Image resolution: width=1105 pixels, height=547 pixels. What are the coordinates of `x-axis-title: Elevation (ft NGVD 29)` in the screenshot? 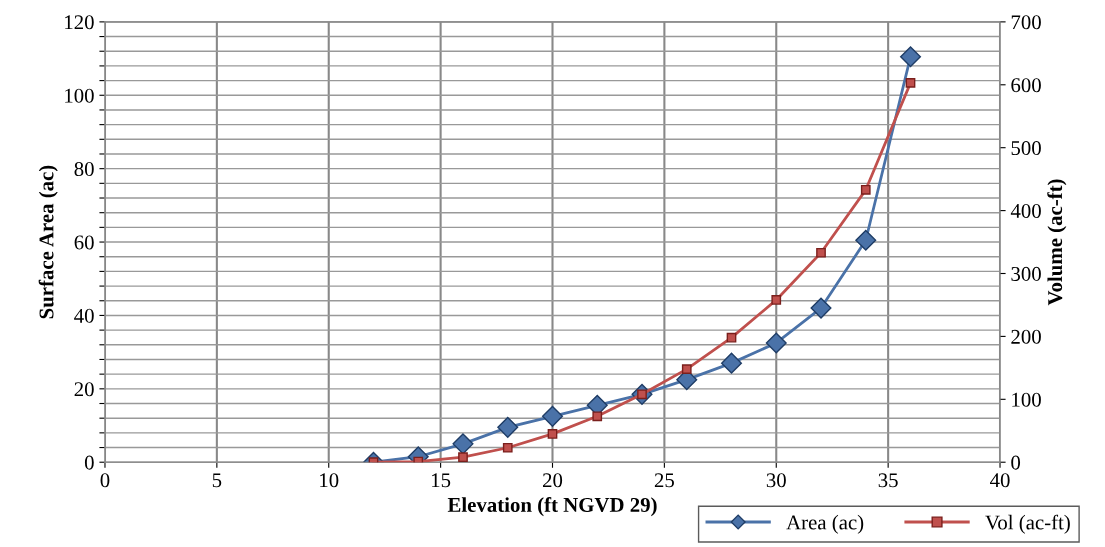 It's located at (552, 507).